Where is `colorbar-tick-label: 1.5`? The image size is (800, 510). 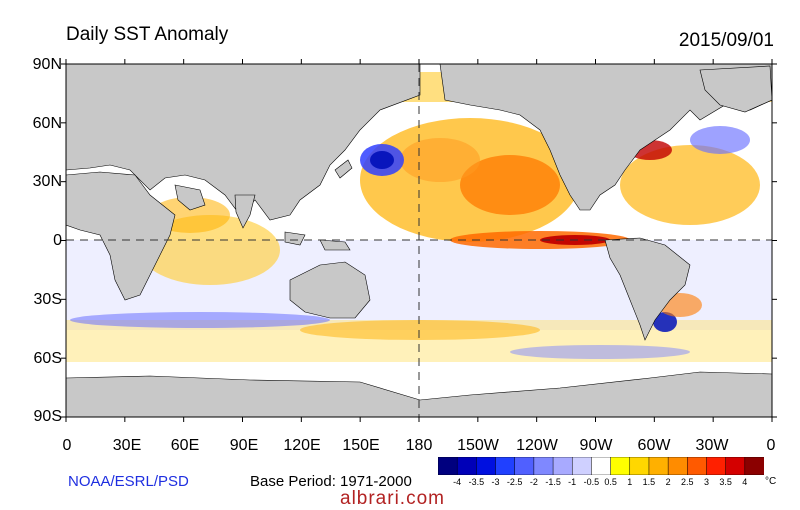
colorbar-tick-label: 1.5 is located at coordinates (649, 482).